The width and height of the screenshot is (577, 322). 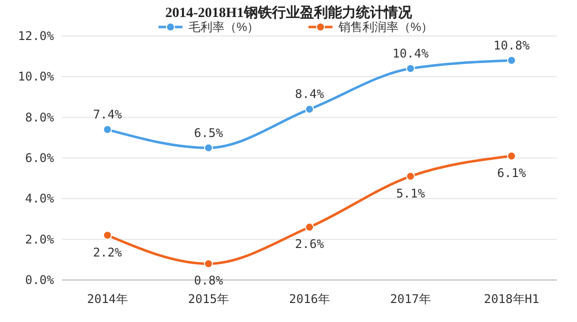 I want to click on data-label: 5.1%, so click(x=411, y=193).